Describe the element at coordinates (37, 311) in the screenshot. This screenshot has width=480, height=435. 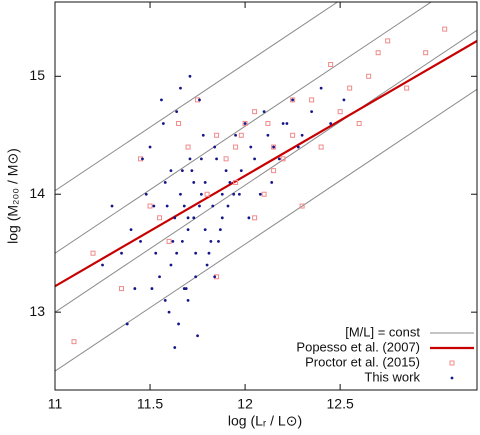
I see `y-tick-label: 13` at that location.